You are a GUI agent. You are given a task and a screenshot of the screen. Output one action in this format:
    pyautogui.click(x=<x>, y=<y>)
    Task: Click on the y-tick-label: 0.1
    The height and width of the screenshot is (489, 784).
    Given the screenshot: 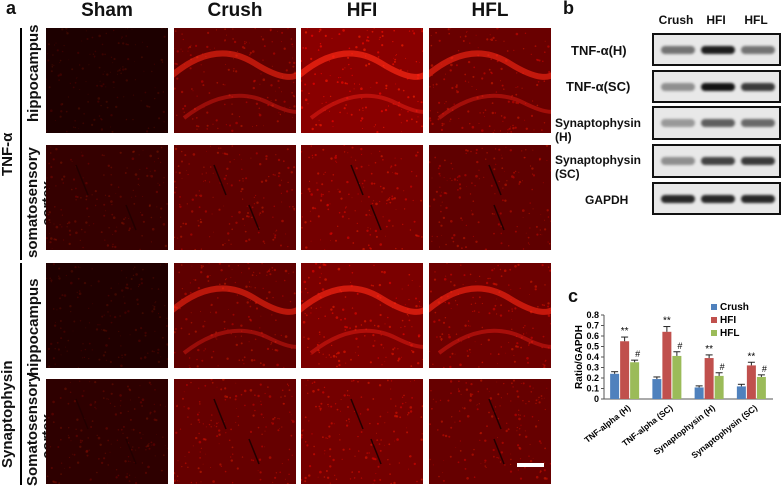 What is the action you would take?
    pyautogui.click(x=592, y=389)
    